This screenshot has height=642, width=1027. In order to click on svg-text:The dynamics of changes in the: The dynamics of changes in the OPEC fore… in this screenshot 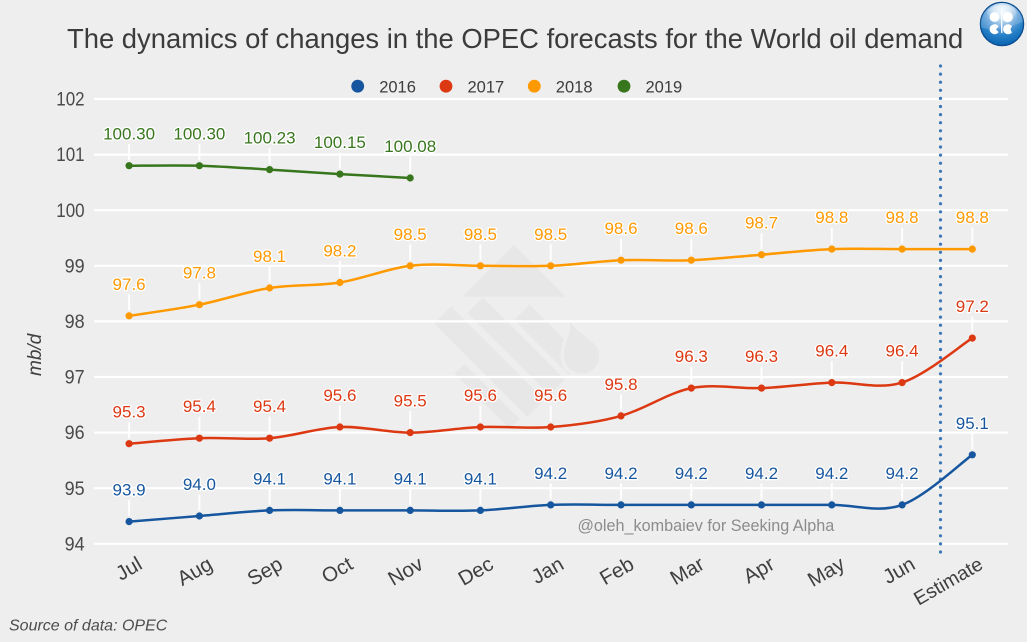, I will do `click(515, 38)`.